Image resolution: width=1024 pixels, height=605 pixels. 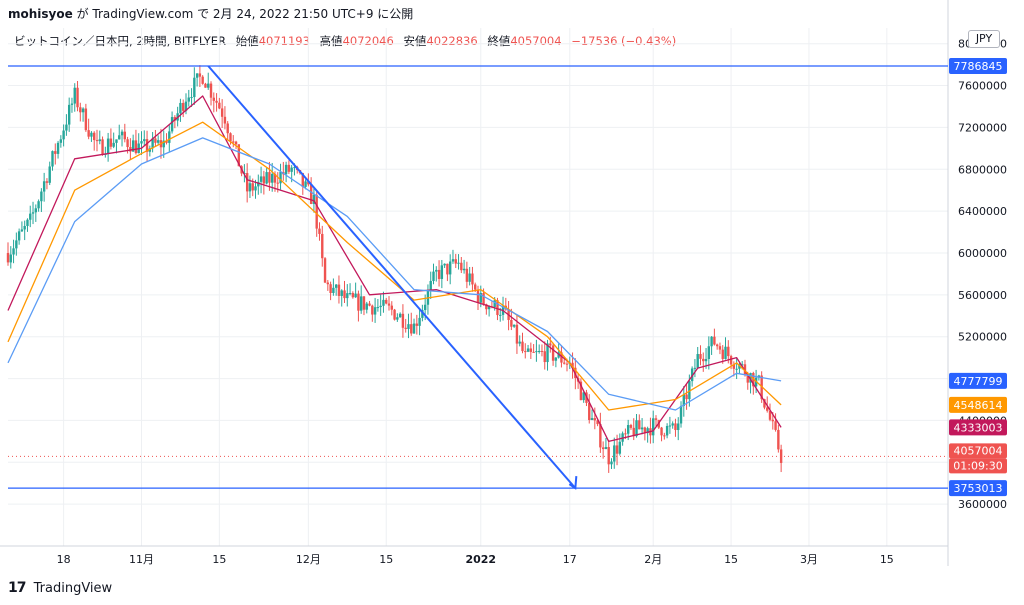 What do you see at coordinates (982, 211) in the screenshot?
I see `y-tick-label-7: 6400000` at bounding box center [982, 211].